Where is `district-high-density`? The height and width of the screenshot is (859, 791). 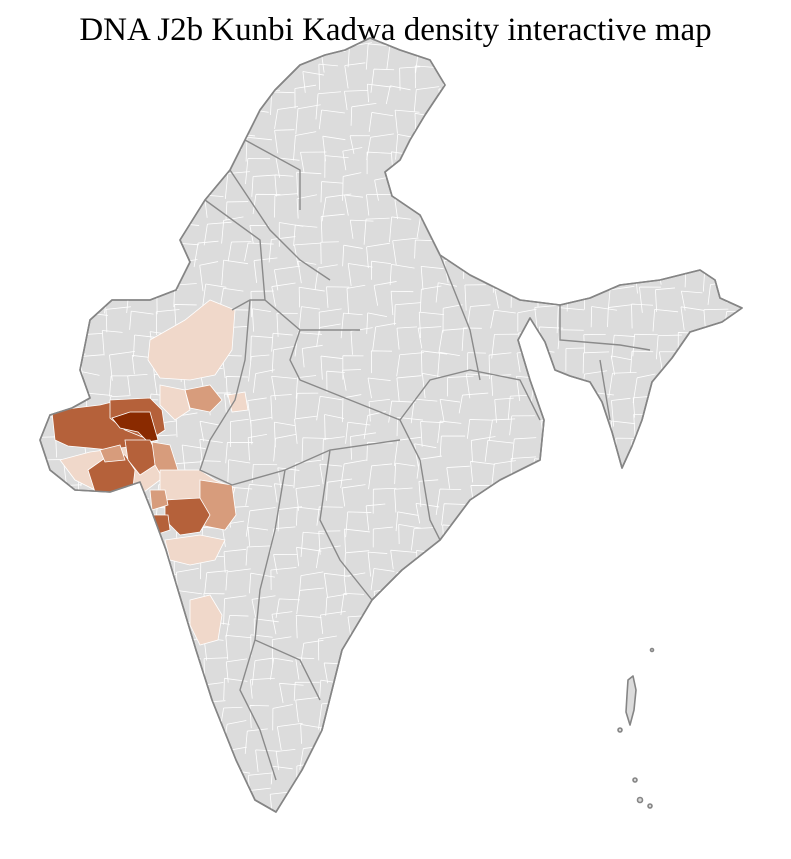 district-high-density is located at coordinates (142, 457).